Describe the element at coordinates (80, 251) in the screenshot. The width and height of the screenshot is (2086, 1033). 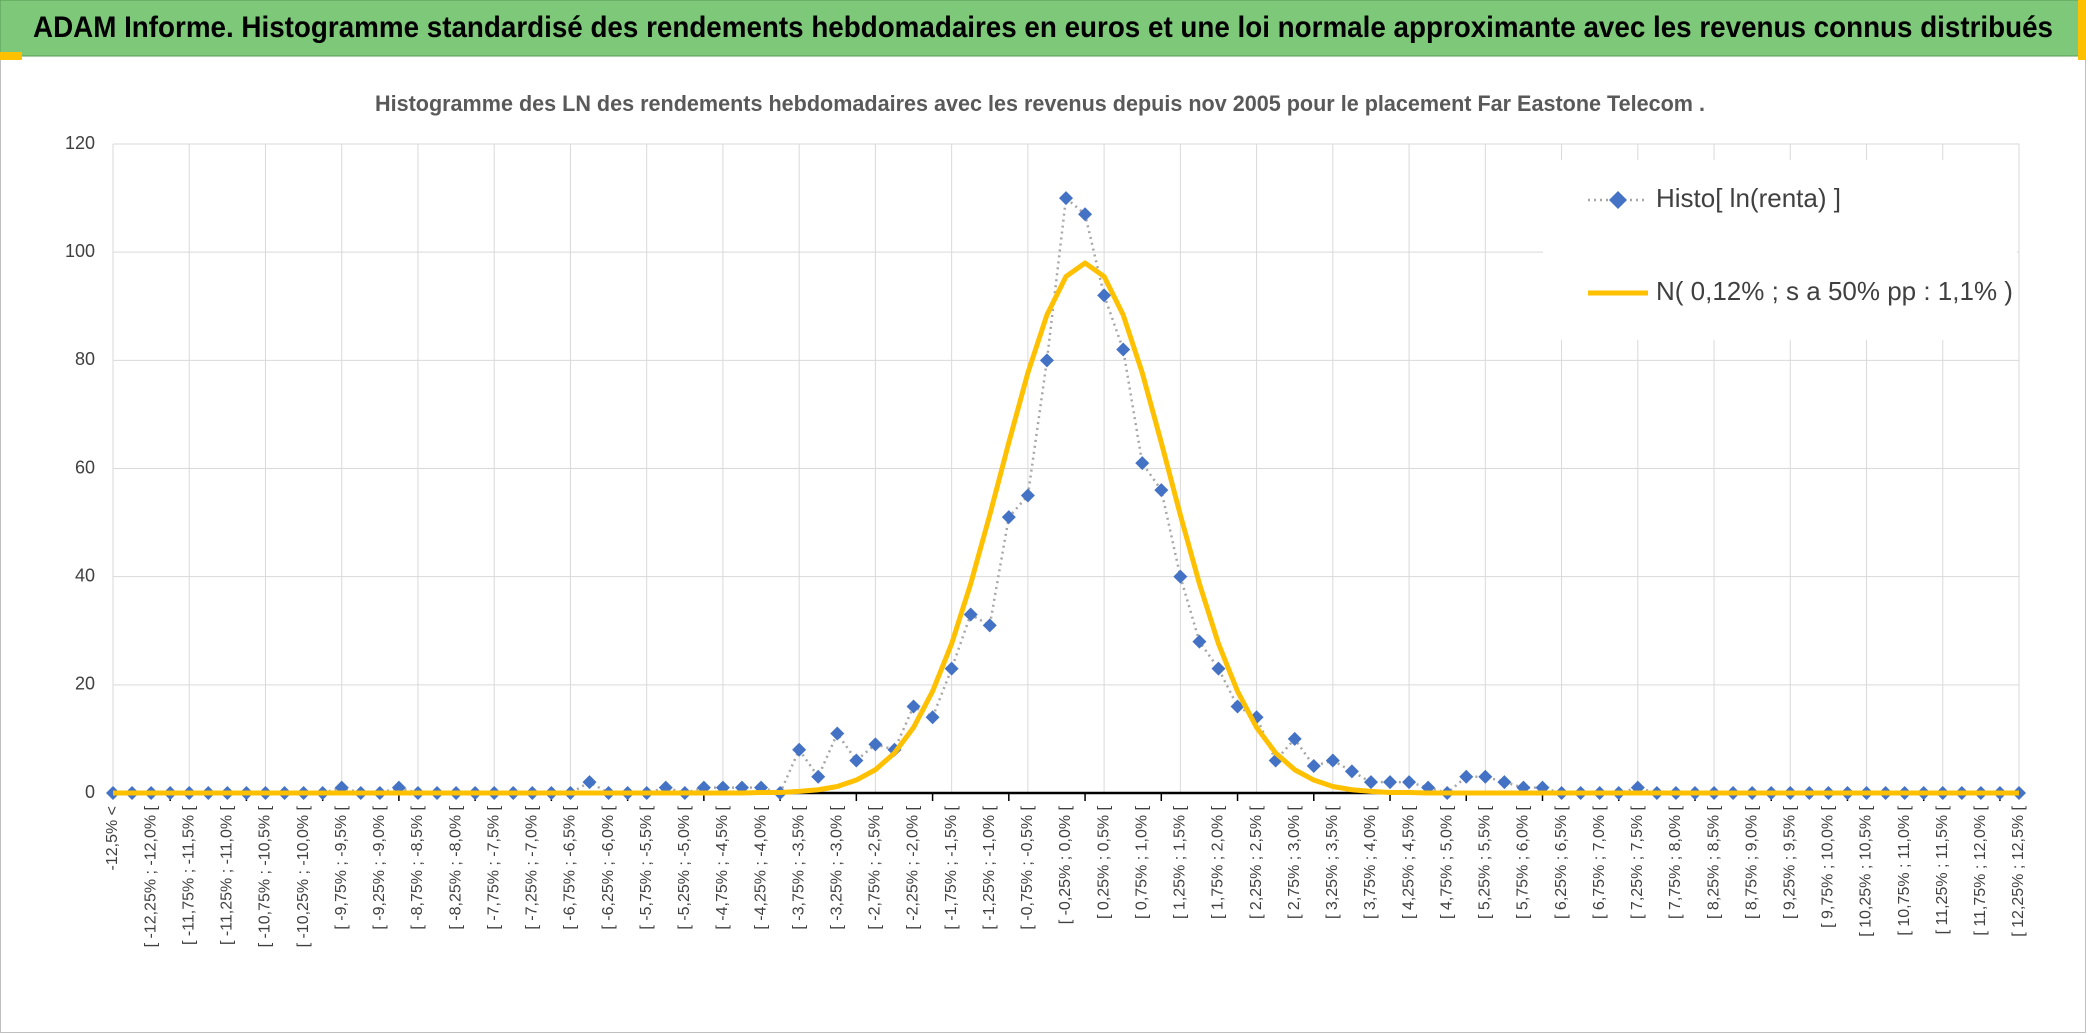
I see `y-tick-label: 100` at that location.